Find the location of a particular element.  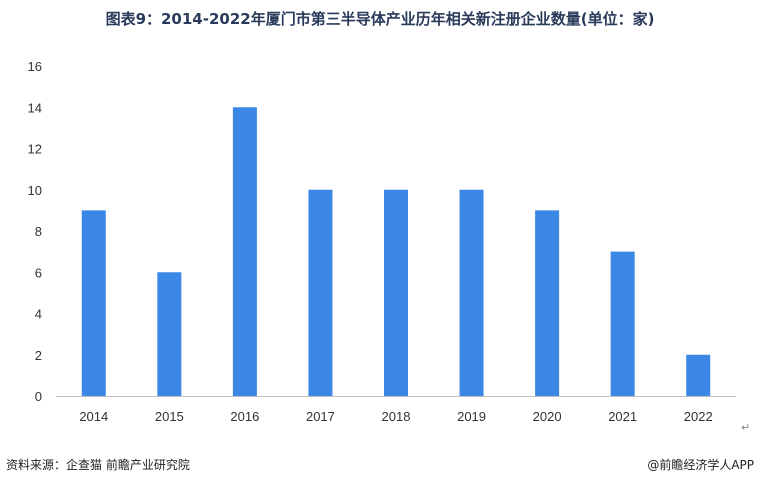

y-axis-ticks: 0 2 4 6 8 10 12 14 16 is located at coordinates (35, 231).